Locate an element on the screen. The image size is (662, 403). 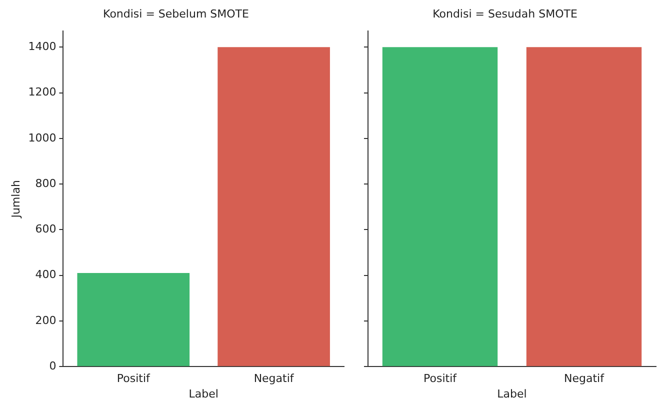
y-tick-label: 0 is located at coordinates (52, 365).